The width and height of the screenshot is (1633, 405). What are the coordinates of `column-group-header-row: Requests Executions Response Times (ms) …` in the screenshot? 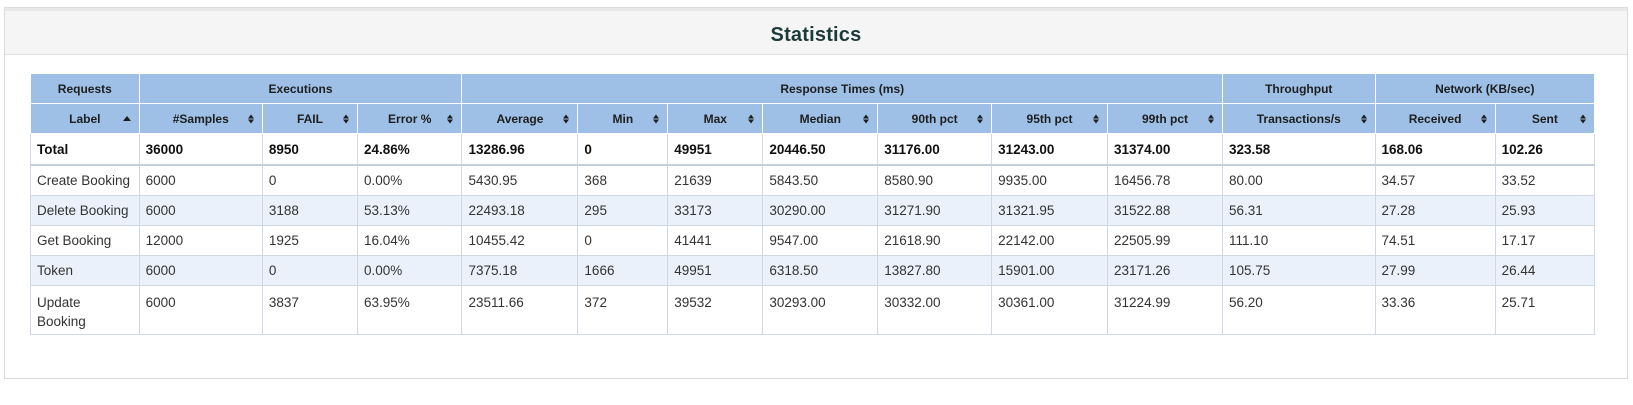 It's located at (813, 88).